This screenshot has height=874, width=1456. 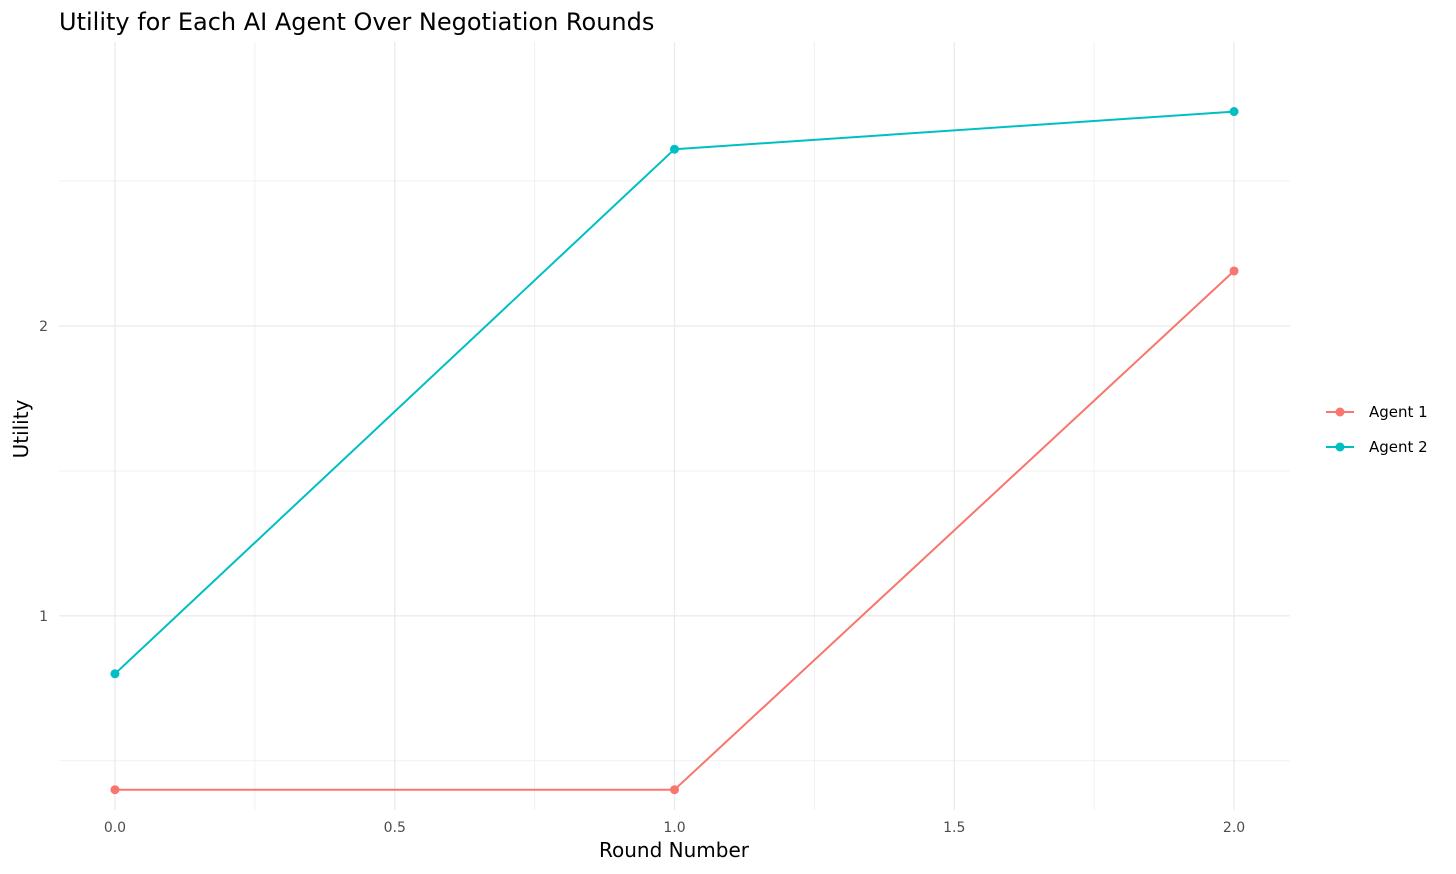 I want to click on legend: Agent 1 Agent 2, so click(x=1377, y=429).